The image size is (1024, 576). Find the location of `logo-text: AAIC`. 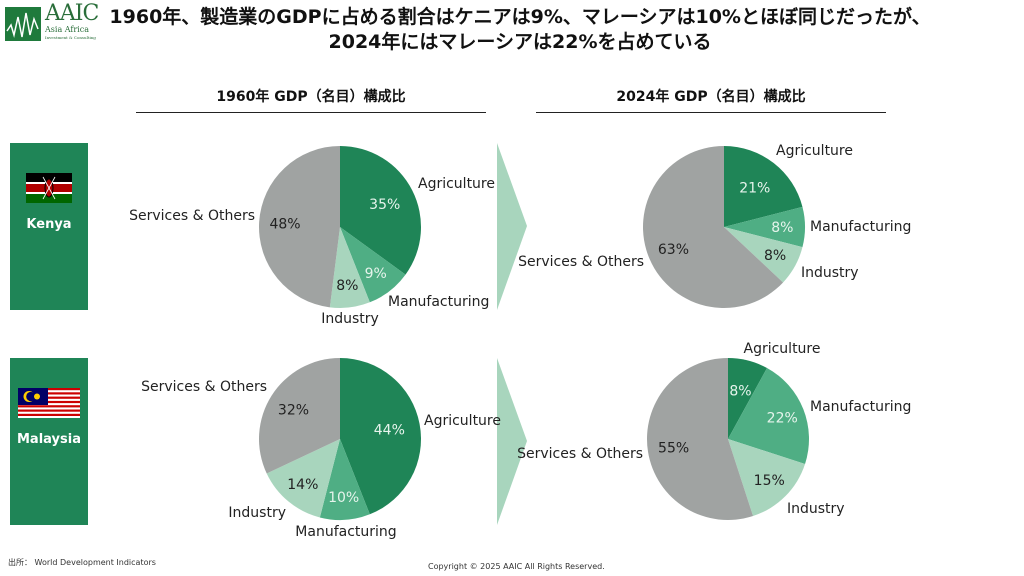

logo-text: AAIC is located at coordinates (72, 13).